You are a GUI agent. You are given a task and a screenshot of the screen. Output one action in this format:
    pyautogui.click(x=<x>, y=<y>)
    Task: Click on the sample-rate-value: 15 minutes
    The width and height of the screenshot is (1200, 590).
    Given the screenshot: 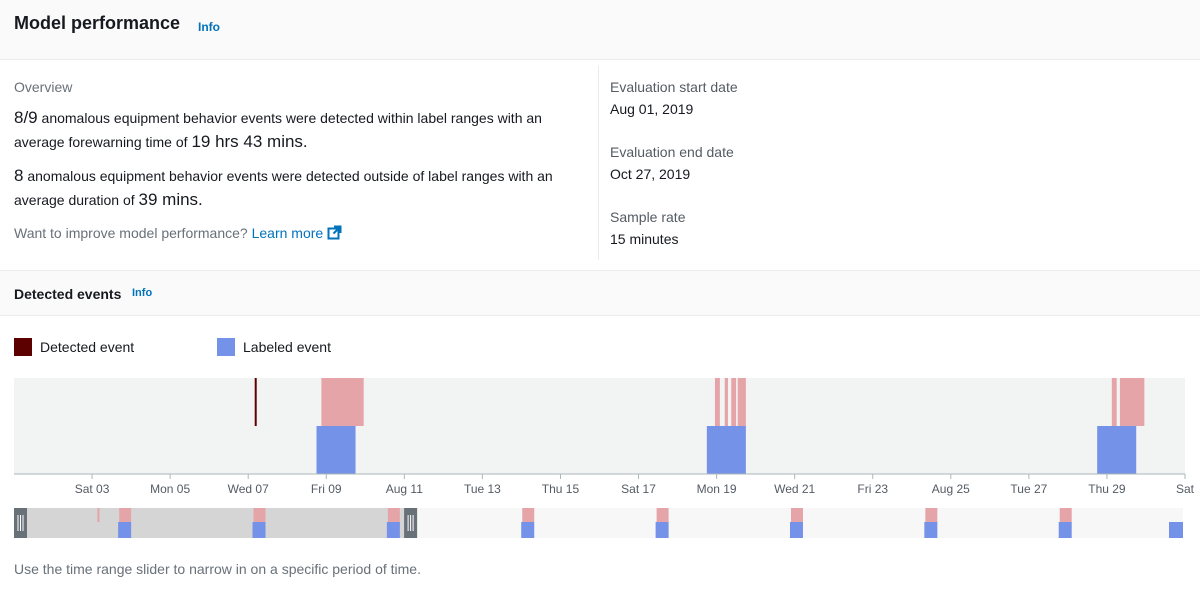 What is the action you would take?
    pyautogui.click(x=644, y=239)
    